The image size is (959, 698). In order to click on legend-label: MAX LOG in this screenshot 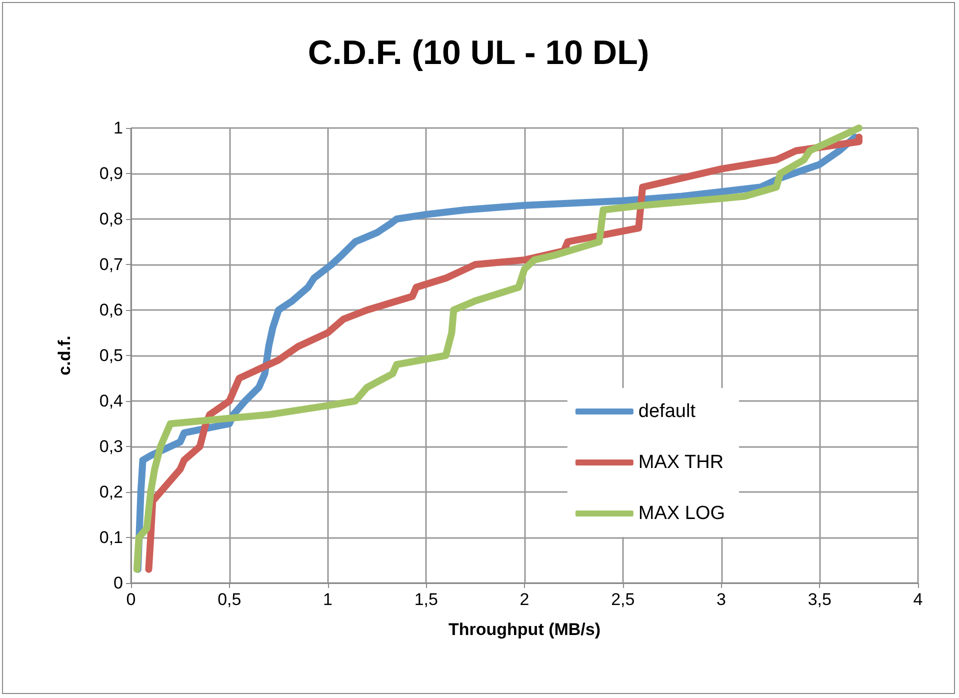, I will do `click(681, 513)`.